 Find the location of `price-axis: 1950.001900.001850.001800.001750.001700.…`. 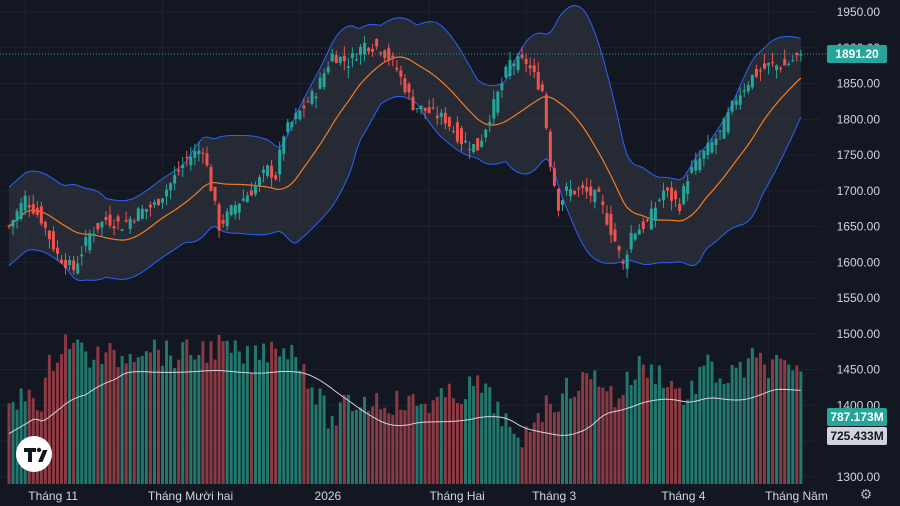

price-axis: 1950.001900.001850.001800.001750.001700.… is located at coordinates (859, 244).